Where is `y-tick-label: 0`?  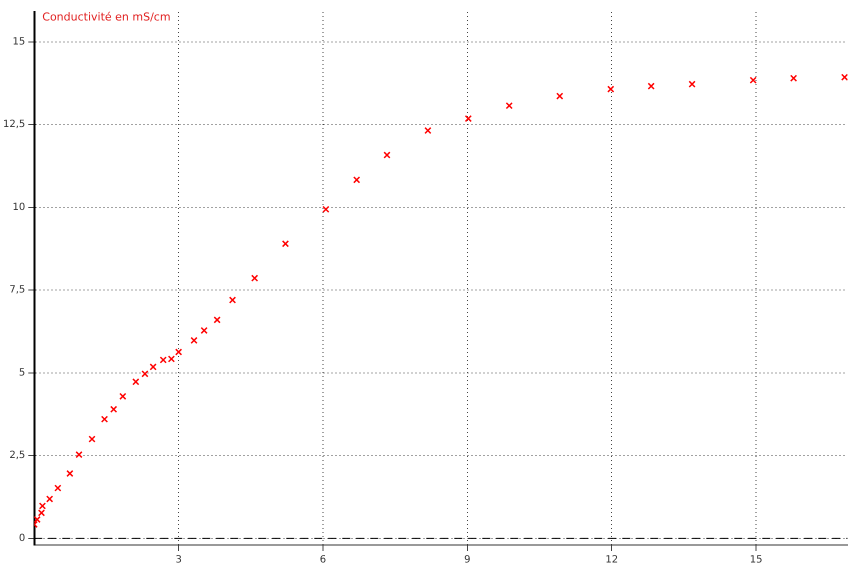
y-tick-label: 0 is located at coordinates (22, 538).